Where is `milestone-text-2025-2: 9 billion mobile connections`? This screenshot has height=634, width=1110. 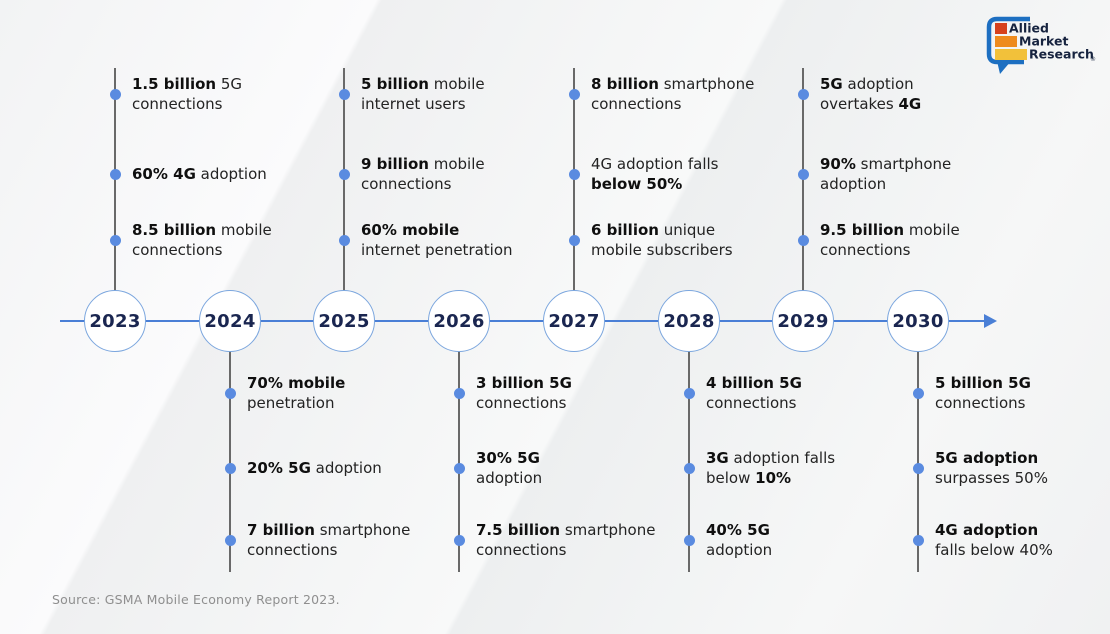
milestone-text-2025-2: 9 billion mobile connections is located at coordinates (423, 174).